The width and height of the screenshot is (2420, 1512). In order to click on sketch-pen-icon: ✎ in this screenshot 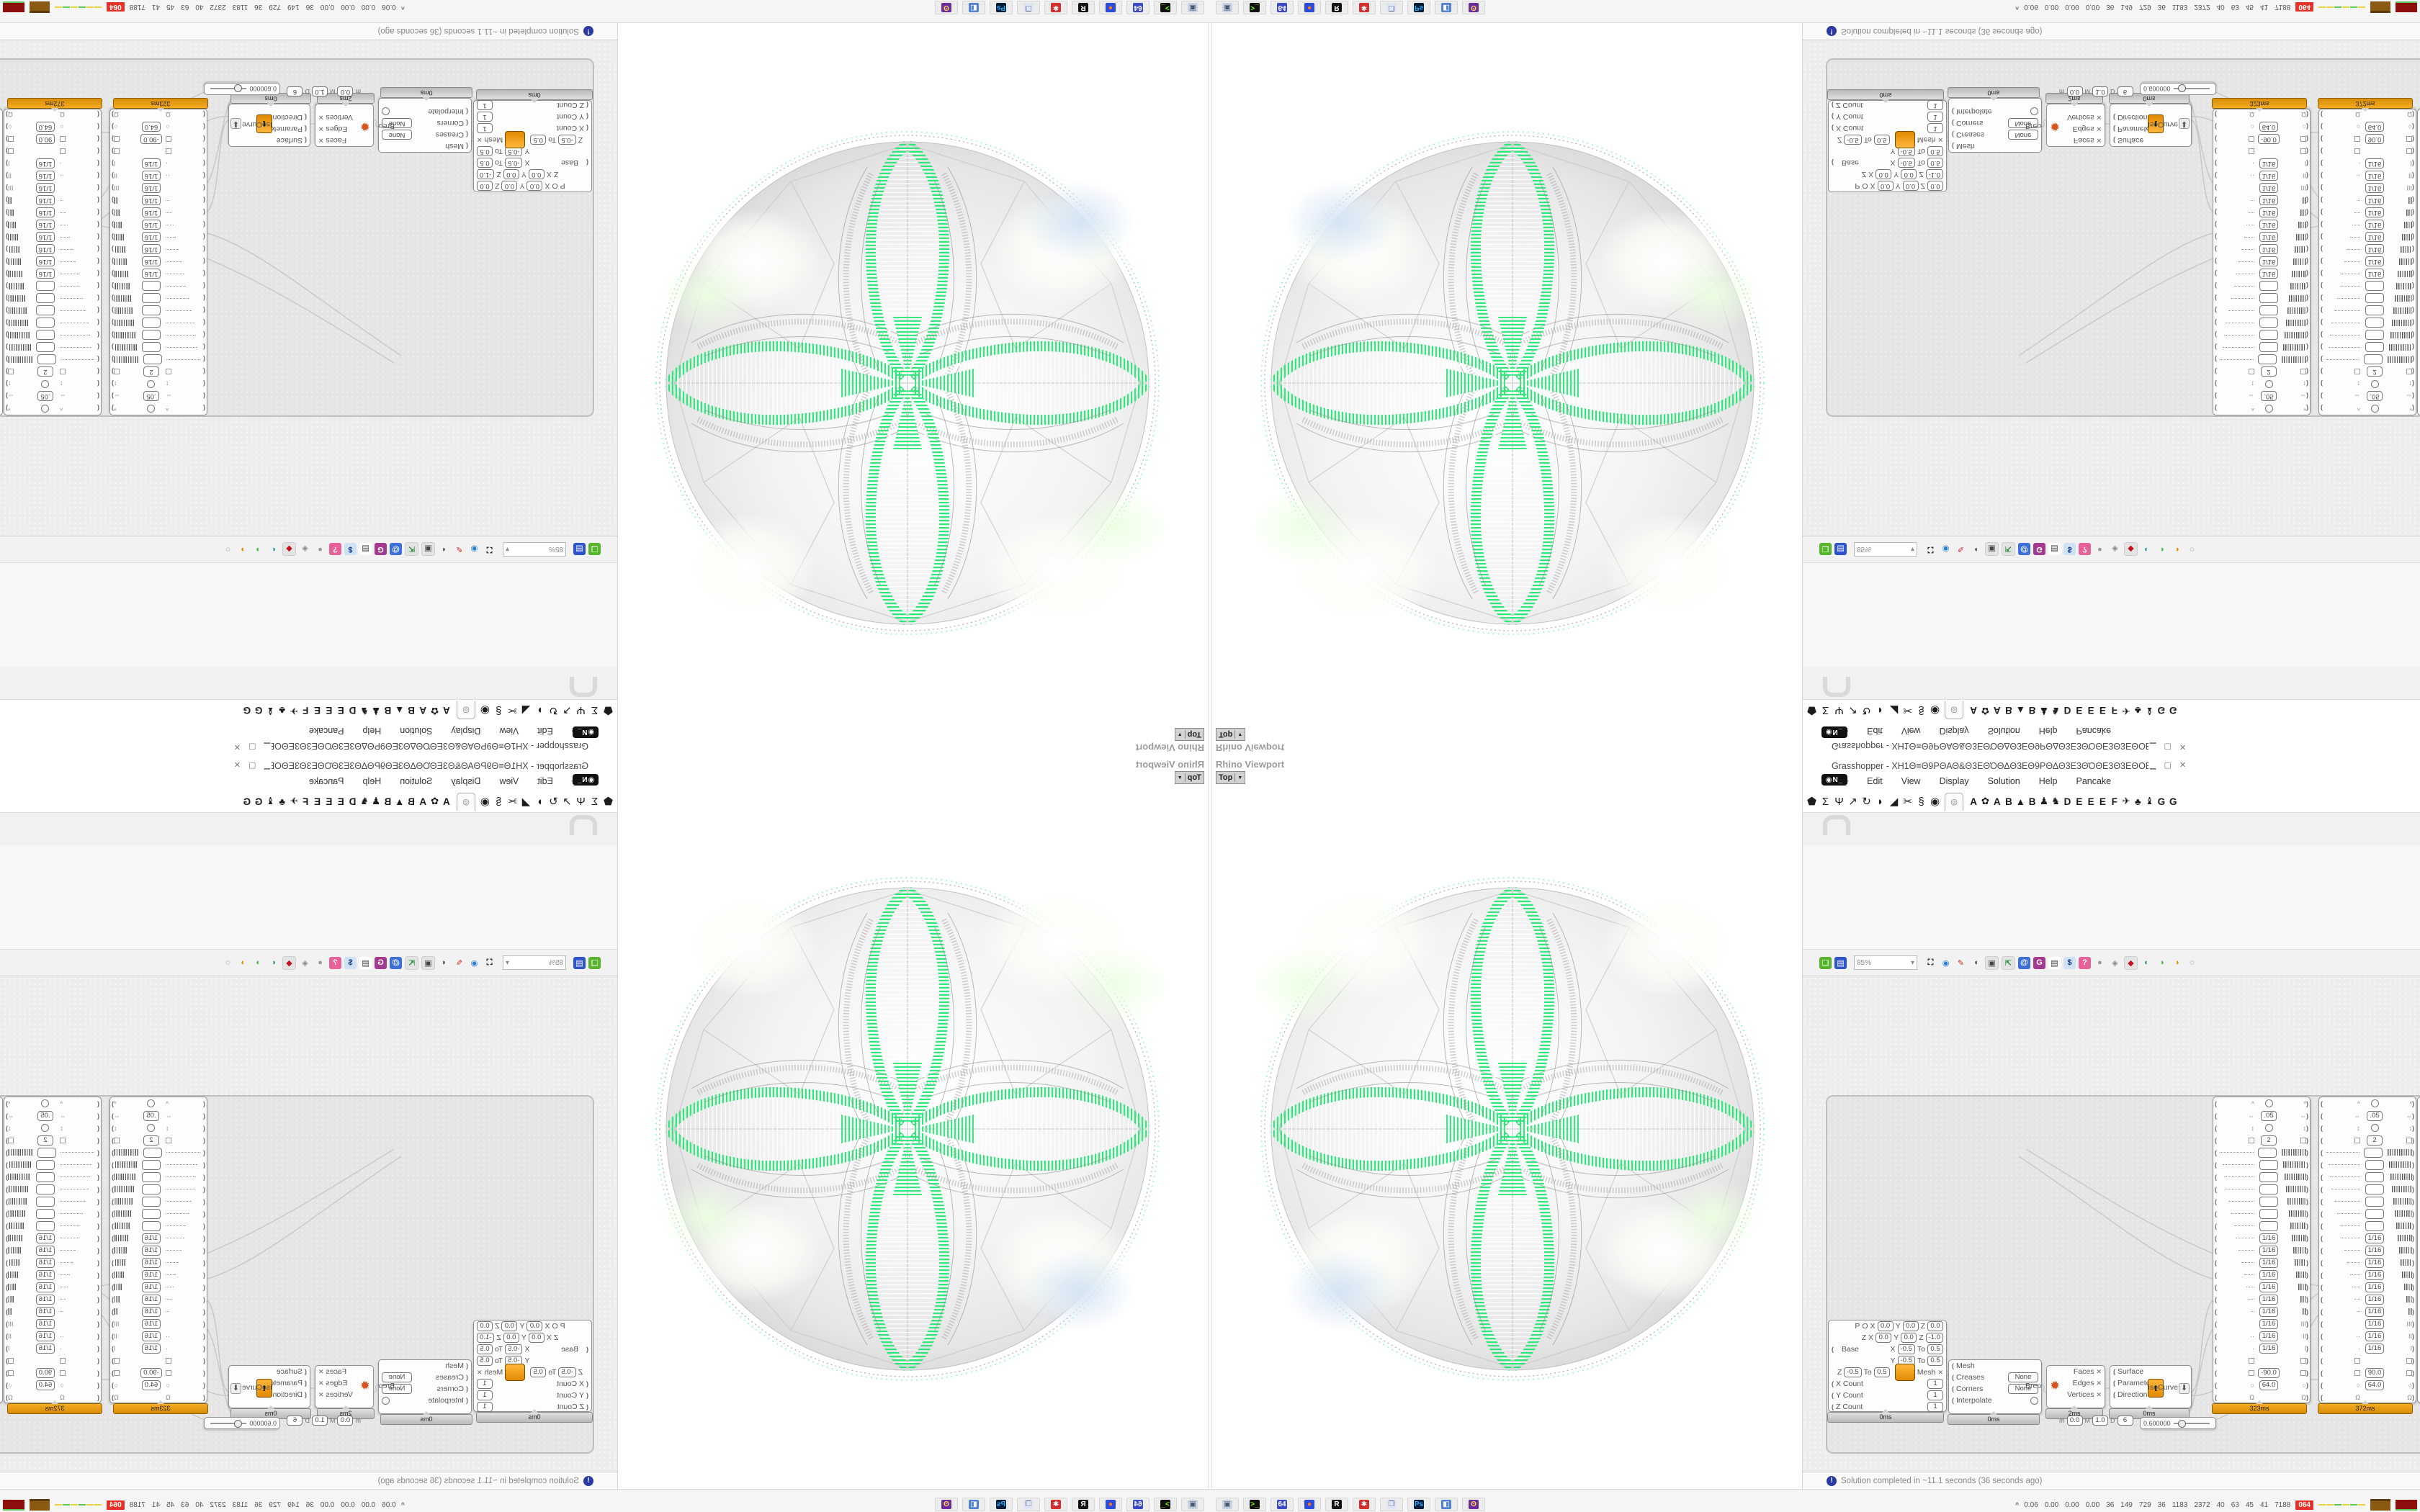, I will do `click(1961, 549)`.